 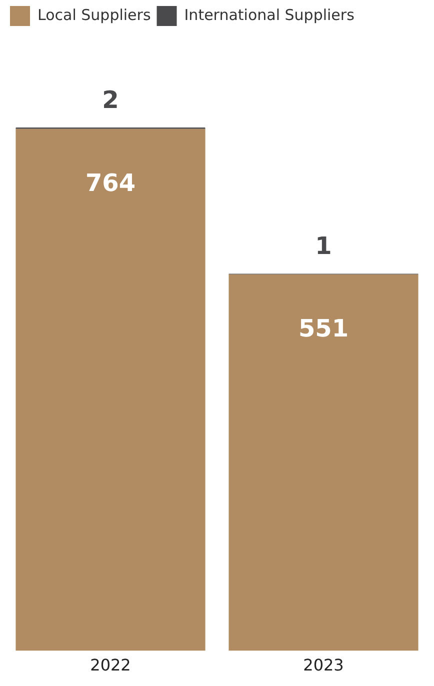 What do you see at coordinates (269, 15) in the screenshot?
I see `legend-label: International Suppliers` at bounding box center [269, 15].